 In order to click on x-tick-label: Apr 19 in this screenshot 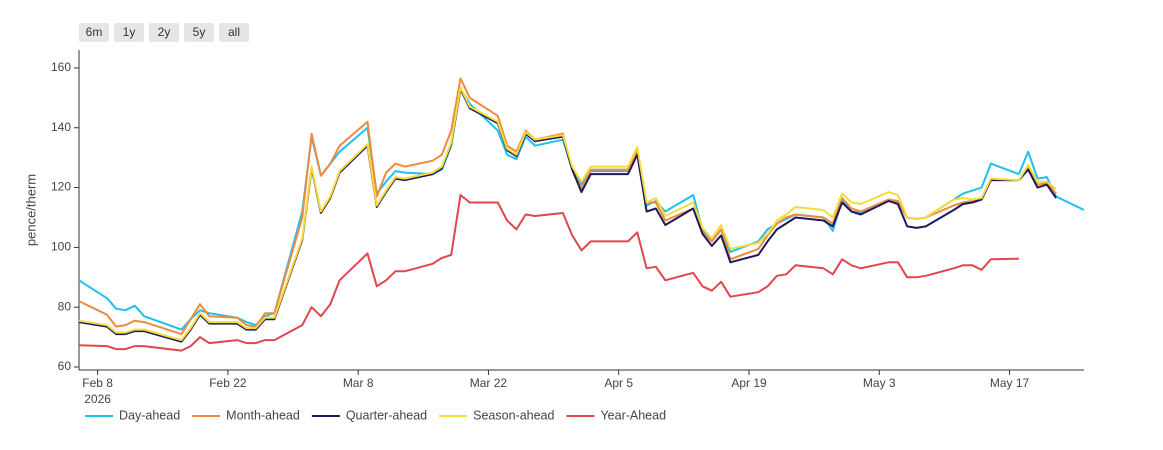, I will do `click(749, 383)`.